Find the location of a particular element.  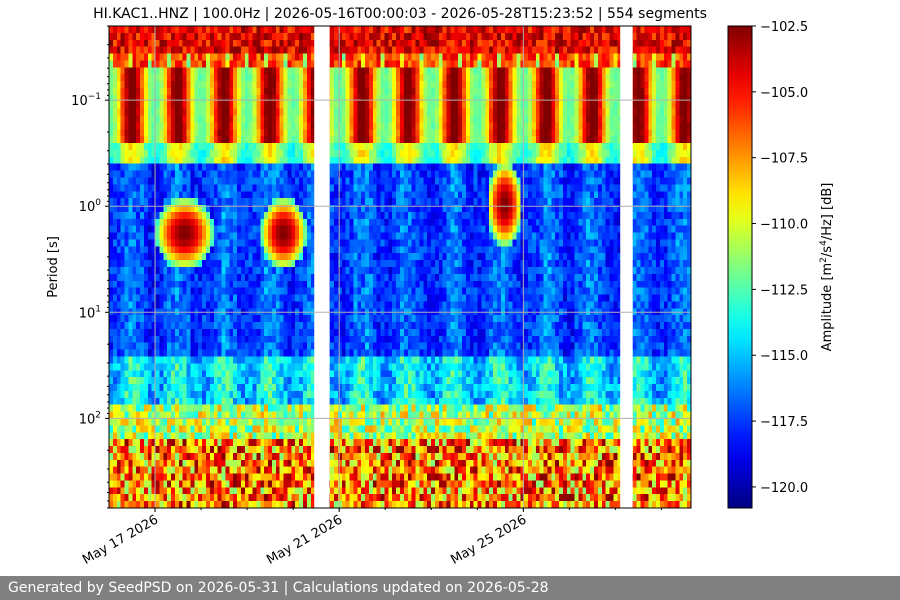

y-axis: 10⁻¹ 10⁰ 10¹ 10² is located at coordinates (90, 267).